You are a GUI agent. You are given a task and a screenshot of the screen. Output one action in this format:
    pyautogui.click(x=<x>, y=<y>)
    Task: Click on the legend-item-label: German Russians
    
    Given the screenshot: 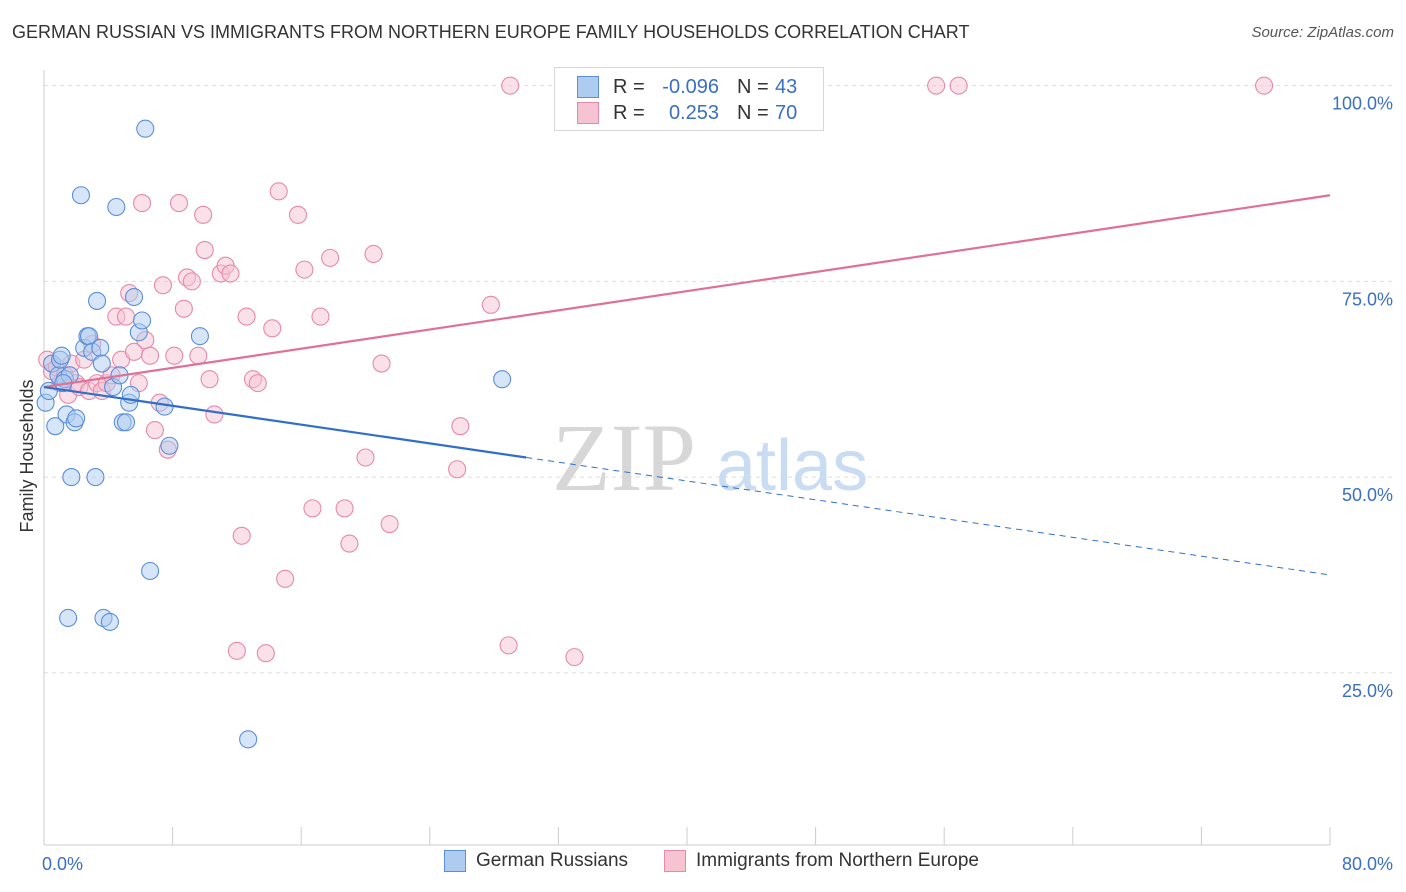 What is the action you would take?
    pyautogui.click(x=552, y=860)
    